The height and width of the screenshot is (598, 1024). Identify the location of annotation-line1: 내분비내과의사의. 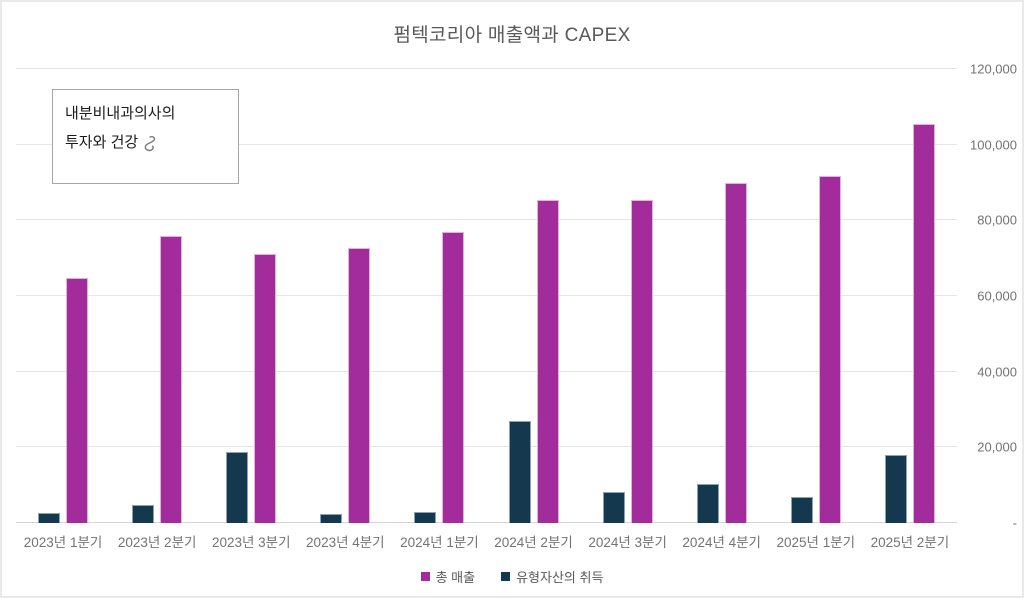
(120, 113).